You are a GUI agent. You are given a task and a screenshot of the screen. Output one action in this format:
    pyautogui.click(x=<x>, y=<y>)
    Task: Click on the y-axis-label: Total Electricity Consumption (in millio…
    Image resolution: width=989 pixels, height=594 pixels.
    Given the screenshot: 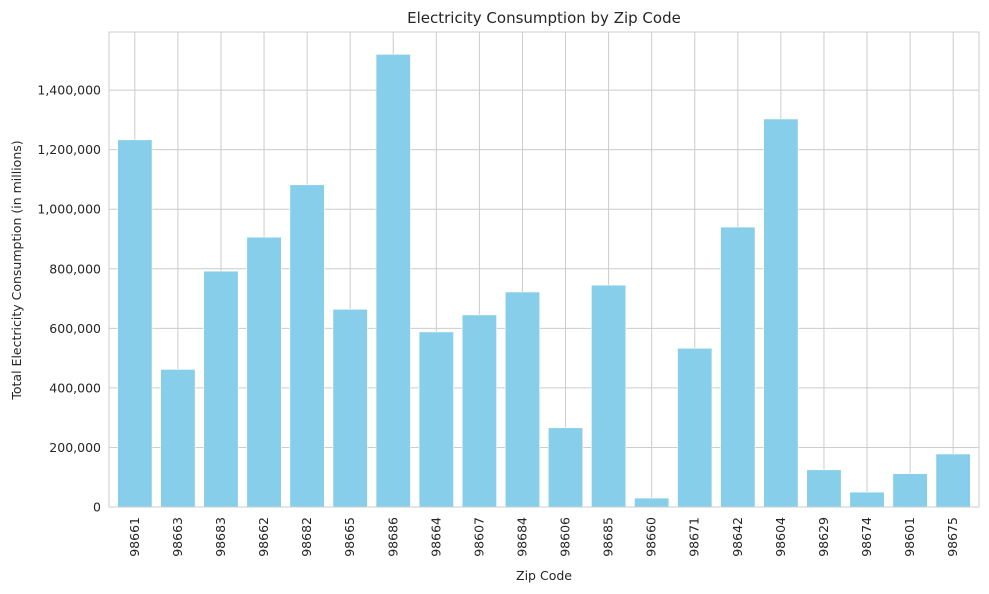 What is the action you would take?
    pyautogui.click(x=16, y=270)
    